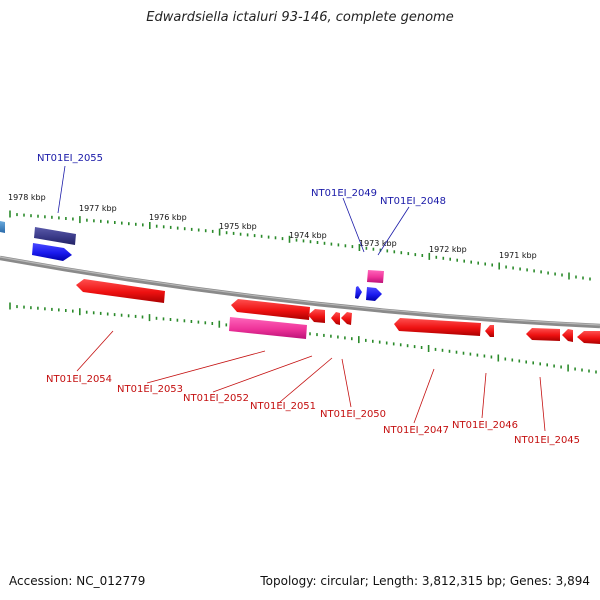  I want to click on gene-feature-2050, so click(346, 318).